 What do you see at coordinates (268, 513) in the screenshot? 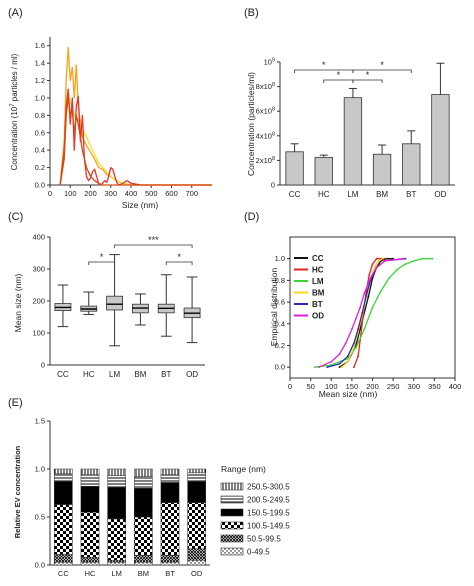
I see `legend-label: 150.5-199.5` at bounding box center [268, 513].